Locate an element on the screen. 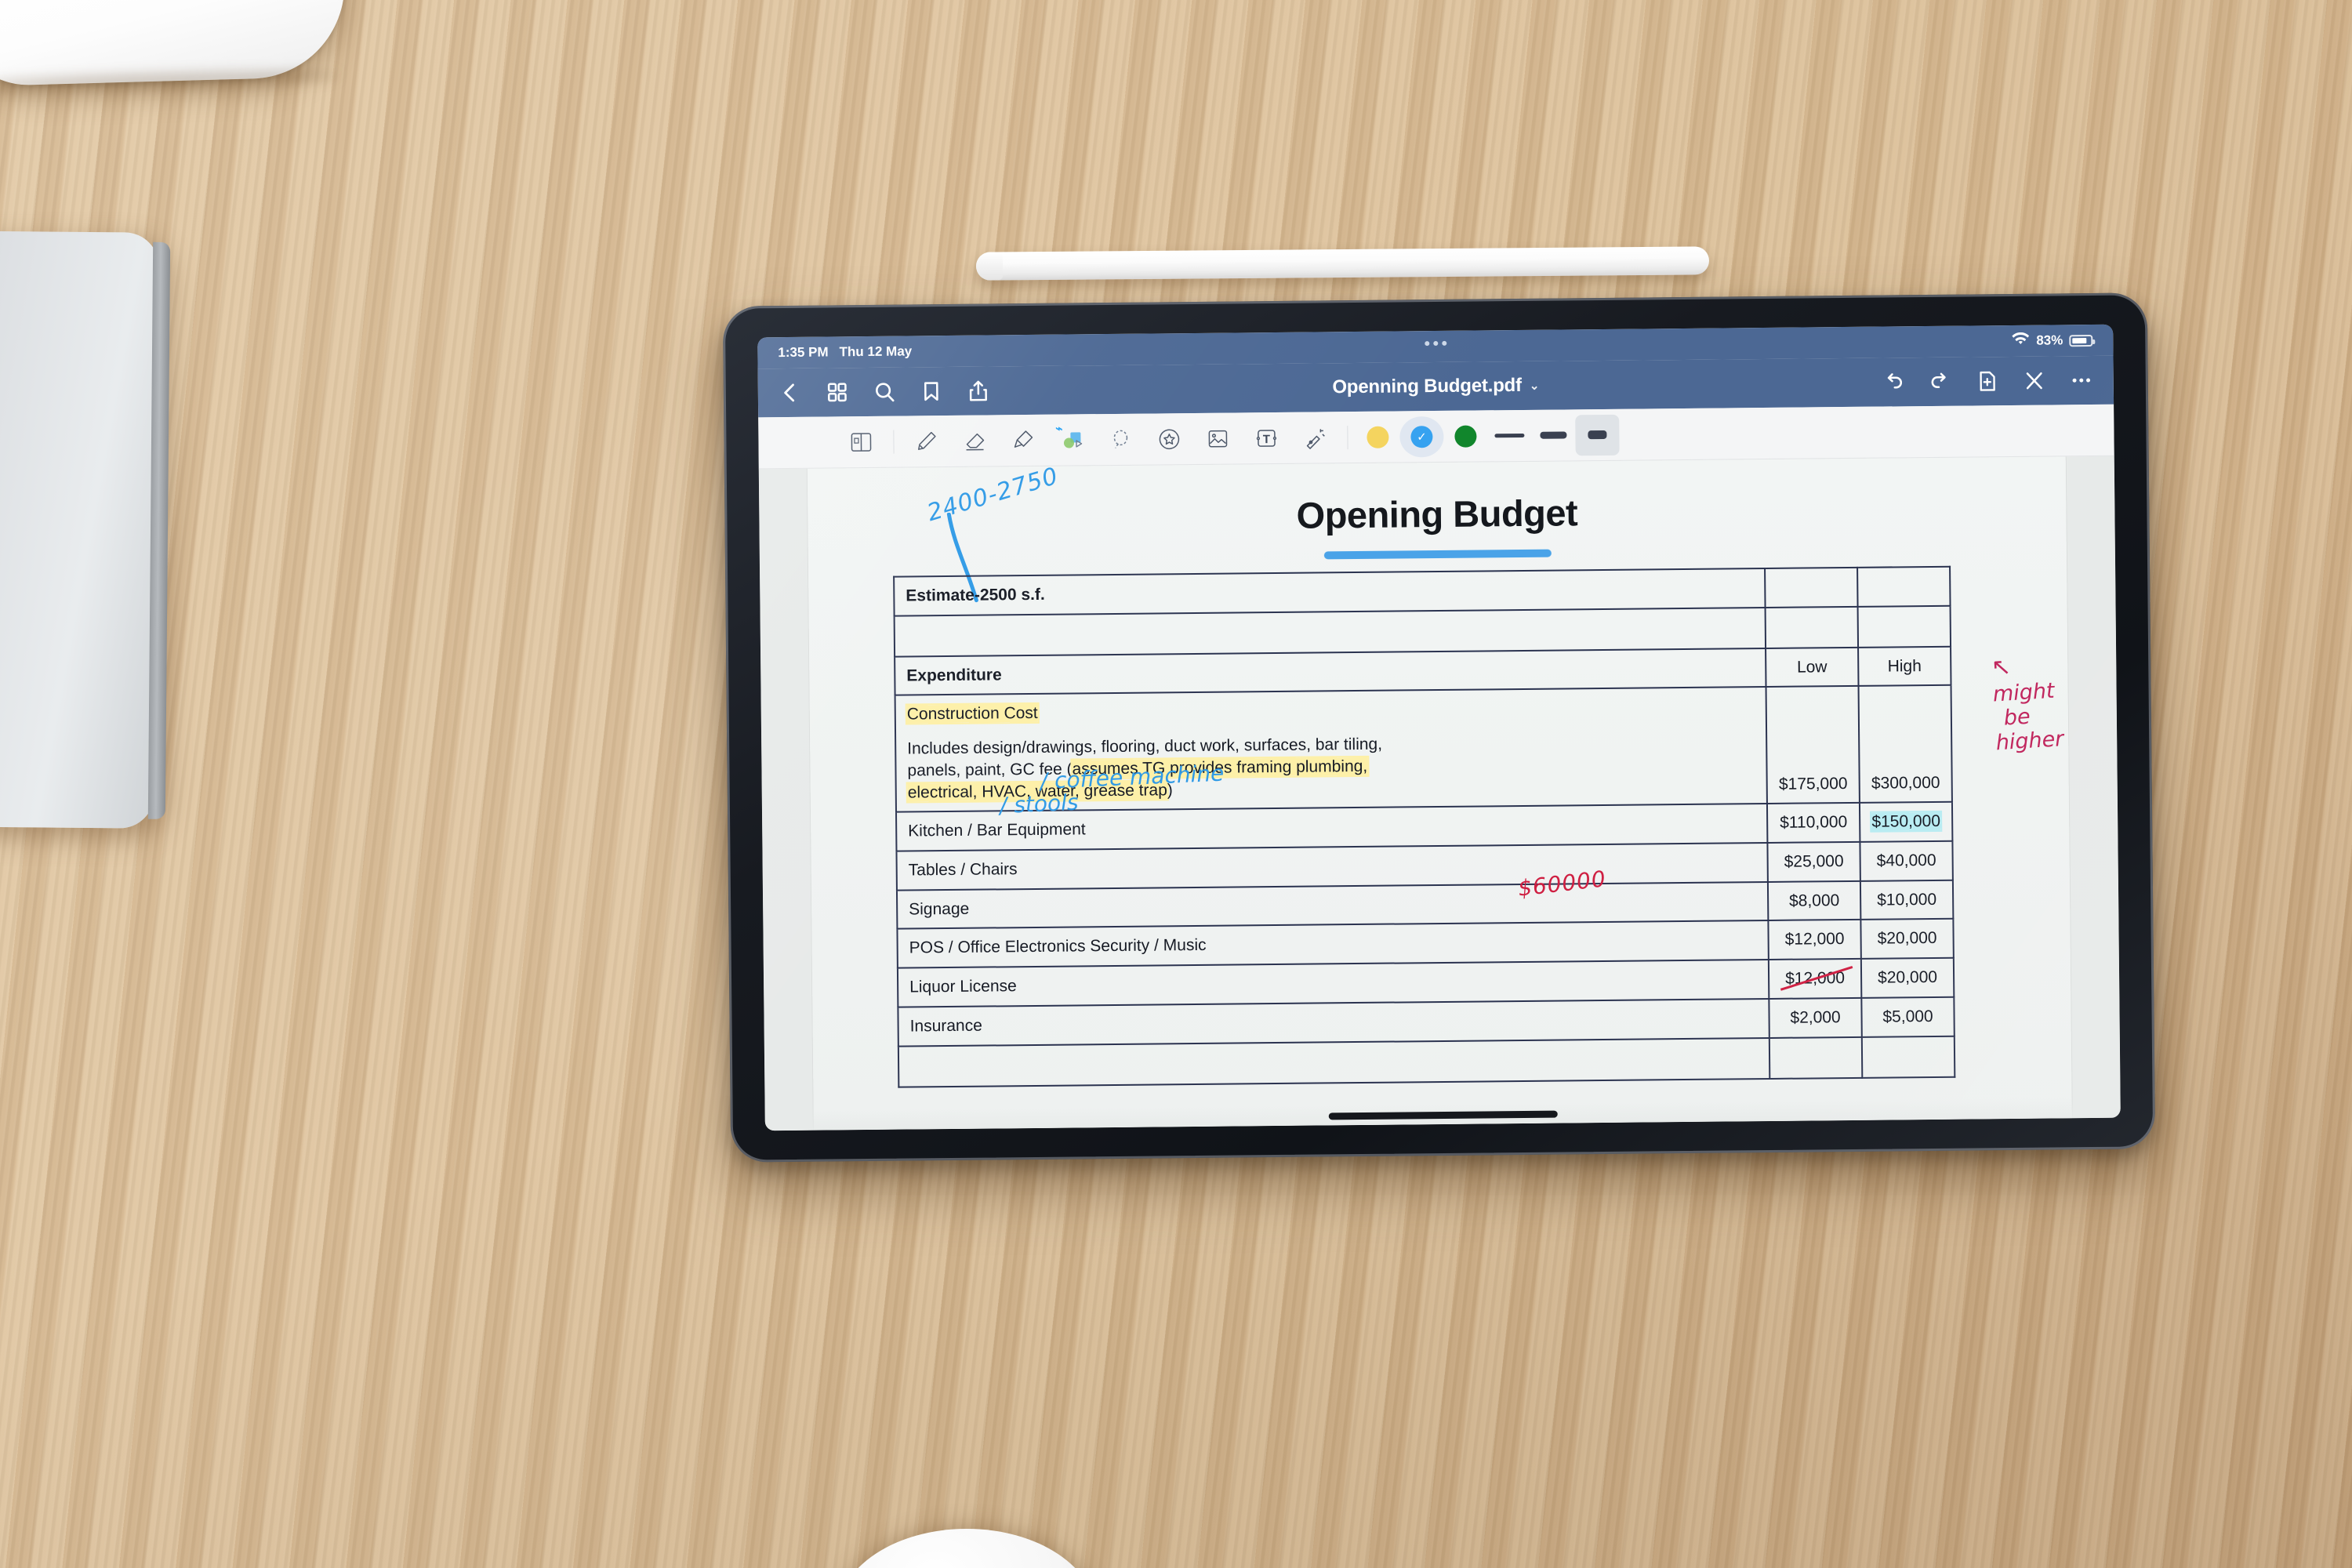 This screenshot has width=2352, height=1568. status-date: Thu 12 May is located at coordinates (876, 351).